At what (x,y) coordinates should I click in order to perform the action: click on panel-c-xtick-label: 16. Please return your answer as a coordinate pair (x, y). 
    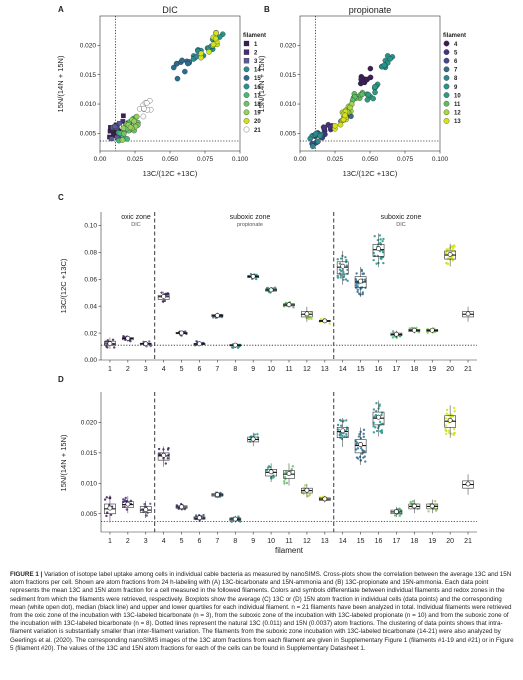
    Looking at the image, I should click on (379, 369).